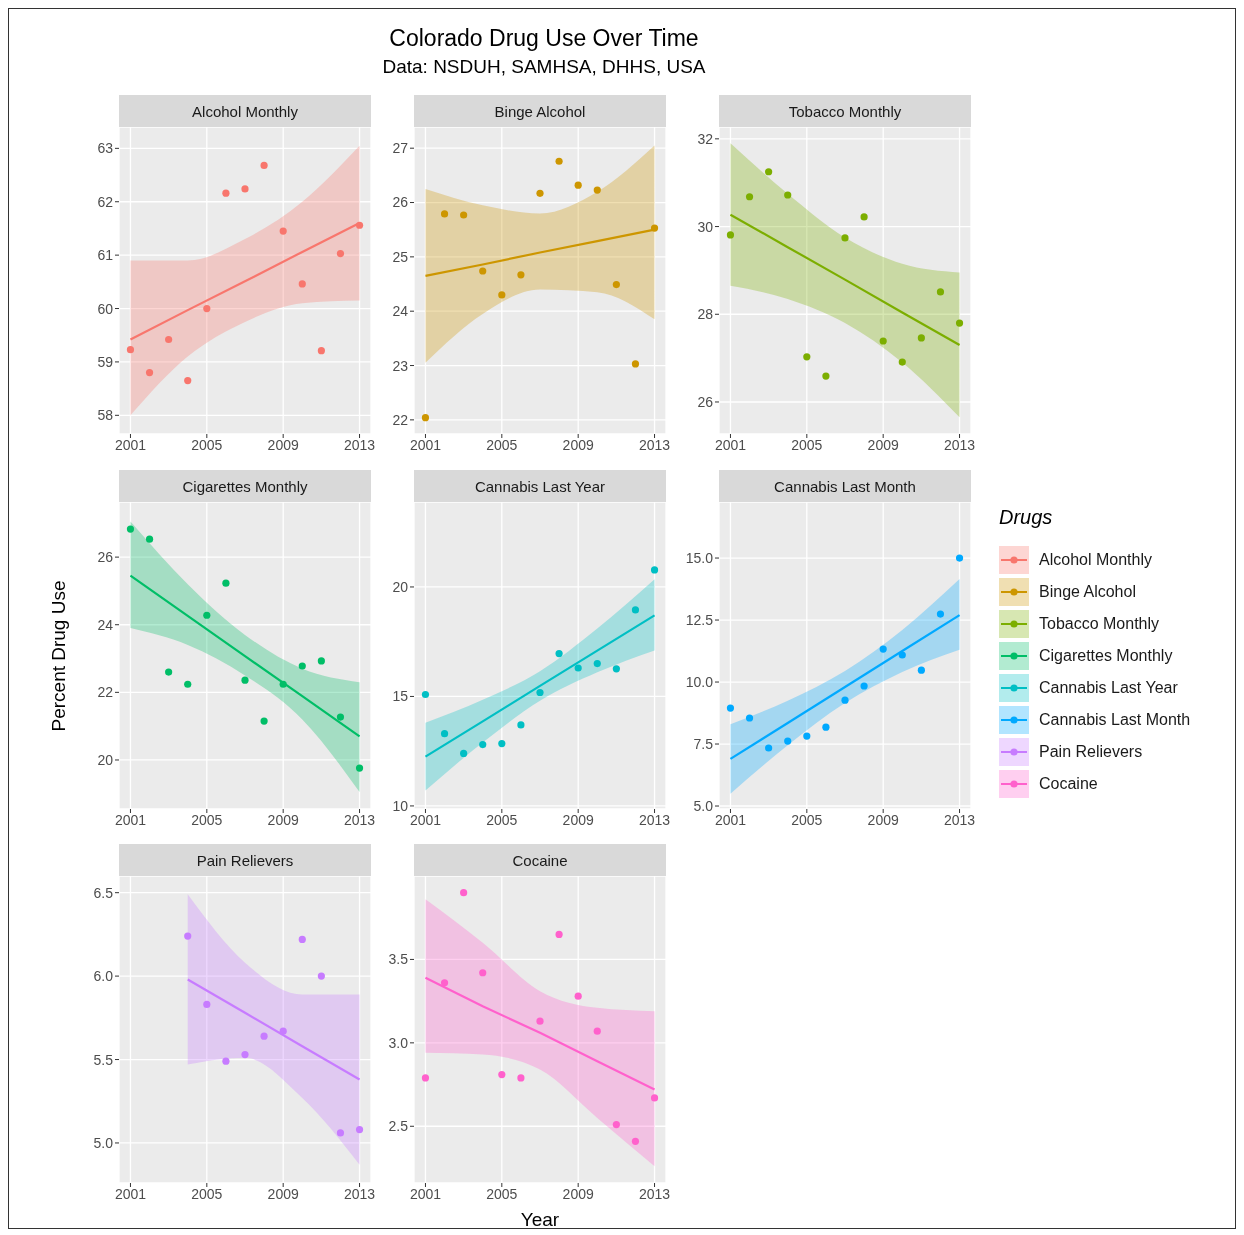 This screenshot has height=1235, width=1244. Describe the element at coordinates (103, 892) in the screenshot. I see `y-tick-label: 6.5` at that location.